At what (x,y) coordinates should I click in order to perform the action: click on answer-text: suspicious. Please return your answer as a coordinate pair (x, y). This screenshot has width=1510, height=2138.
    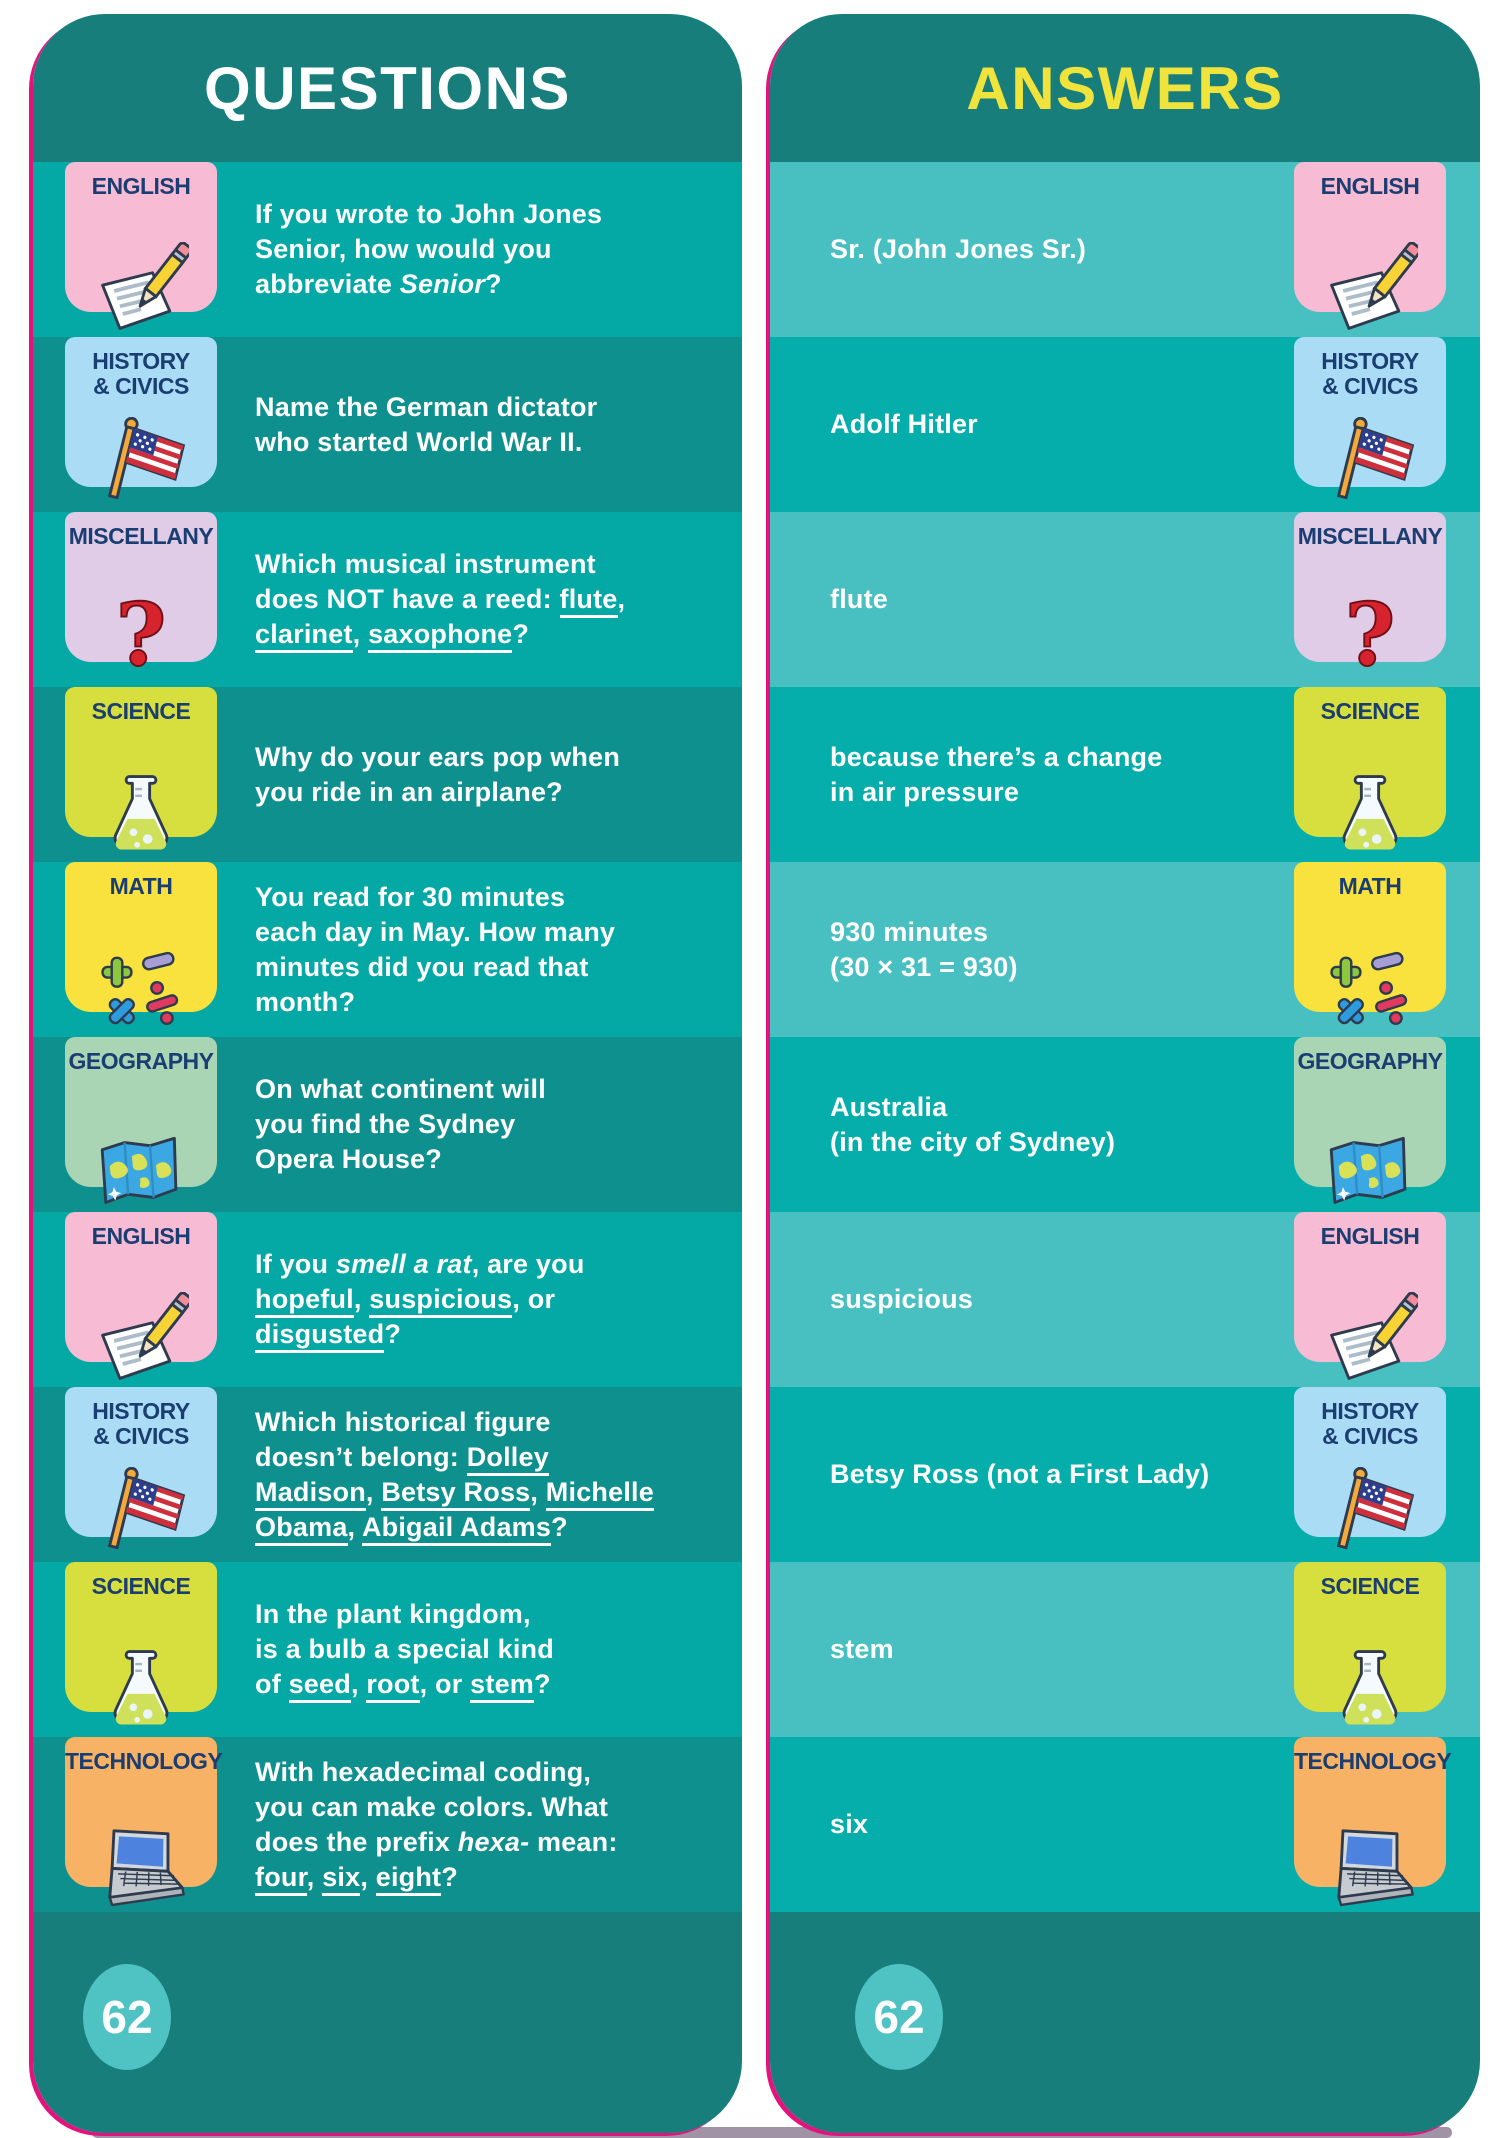
    Looking at the image, I should click on (902, 1299).